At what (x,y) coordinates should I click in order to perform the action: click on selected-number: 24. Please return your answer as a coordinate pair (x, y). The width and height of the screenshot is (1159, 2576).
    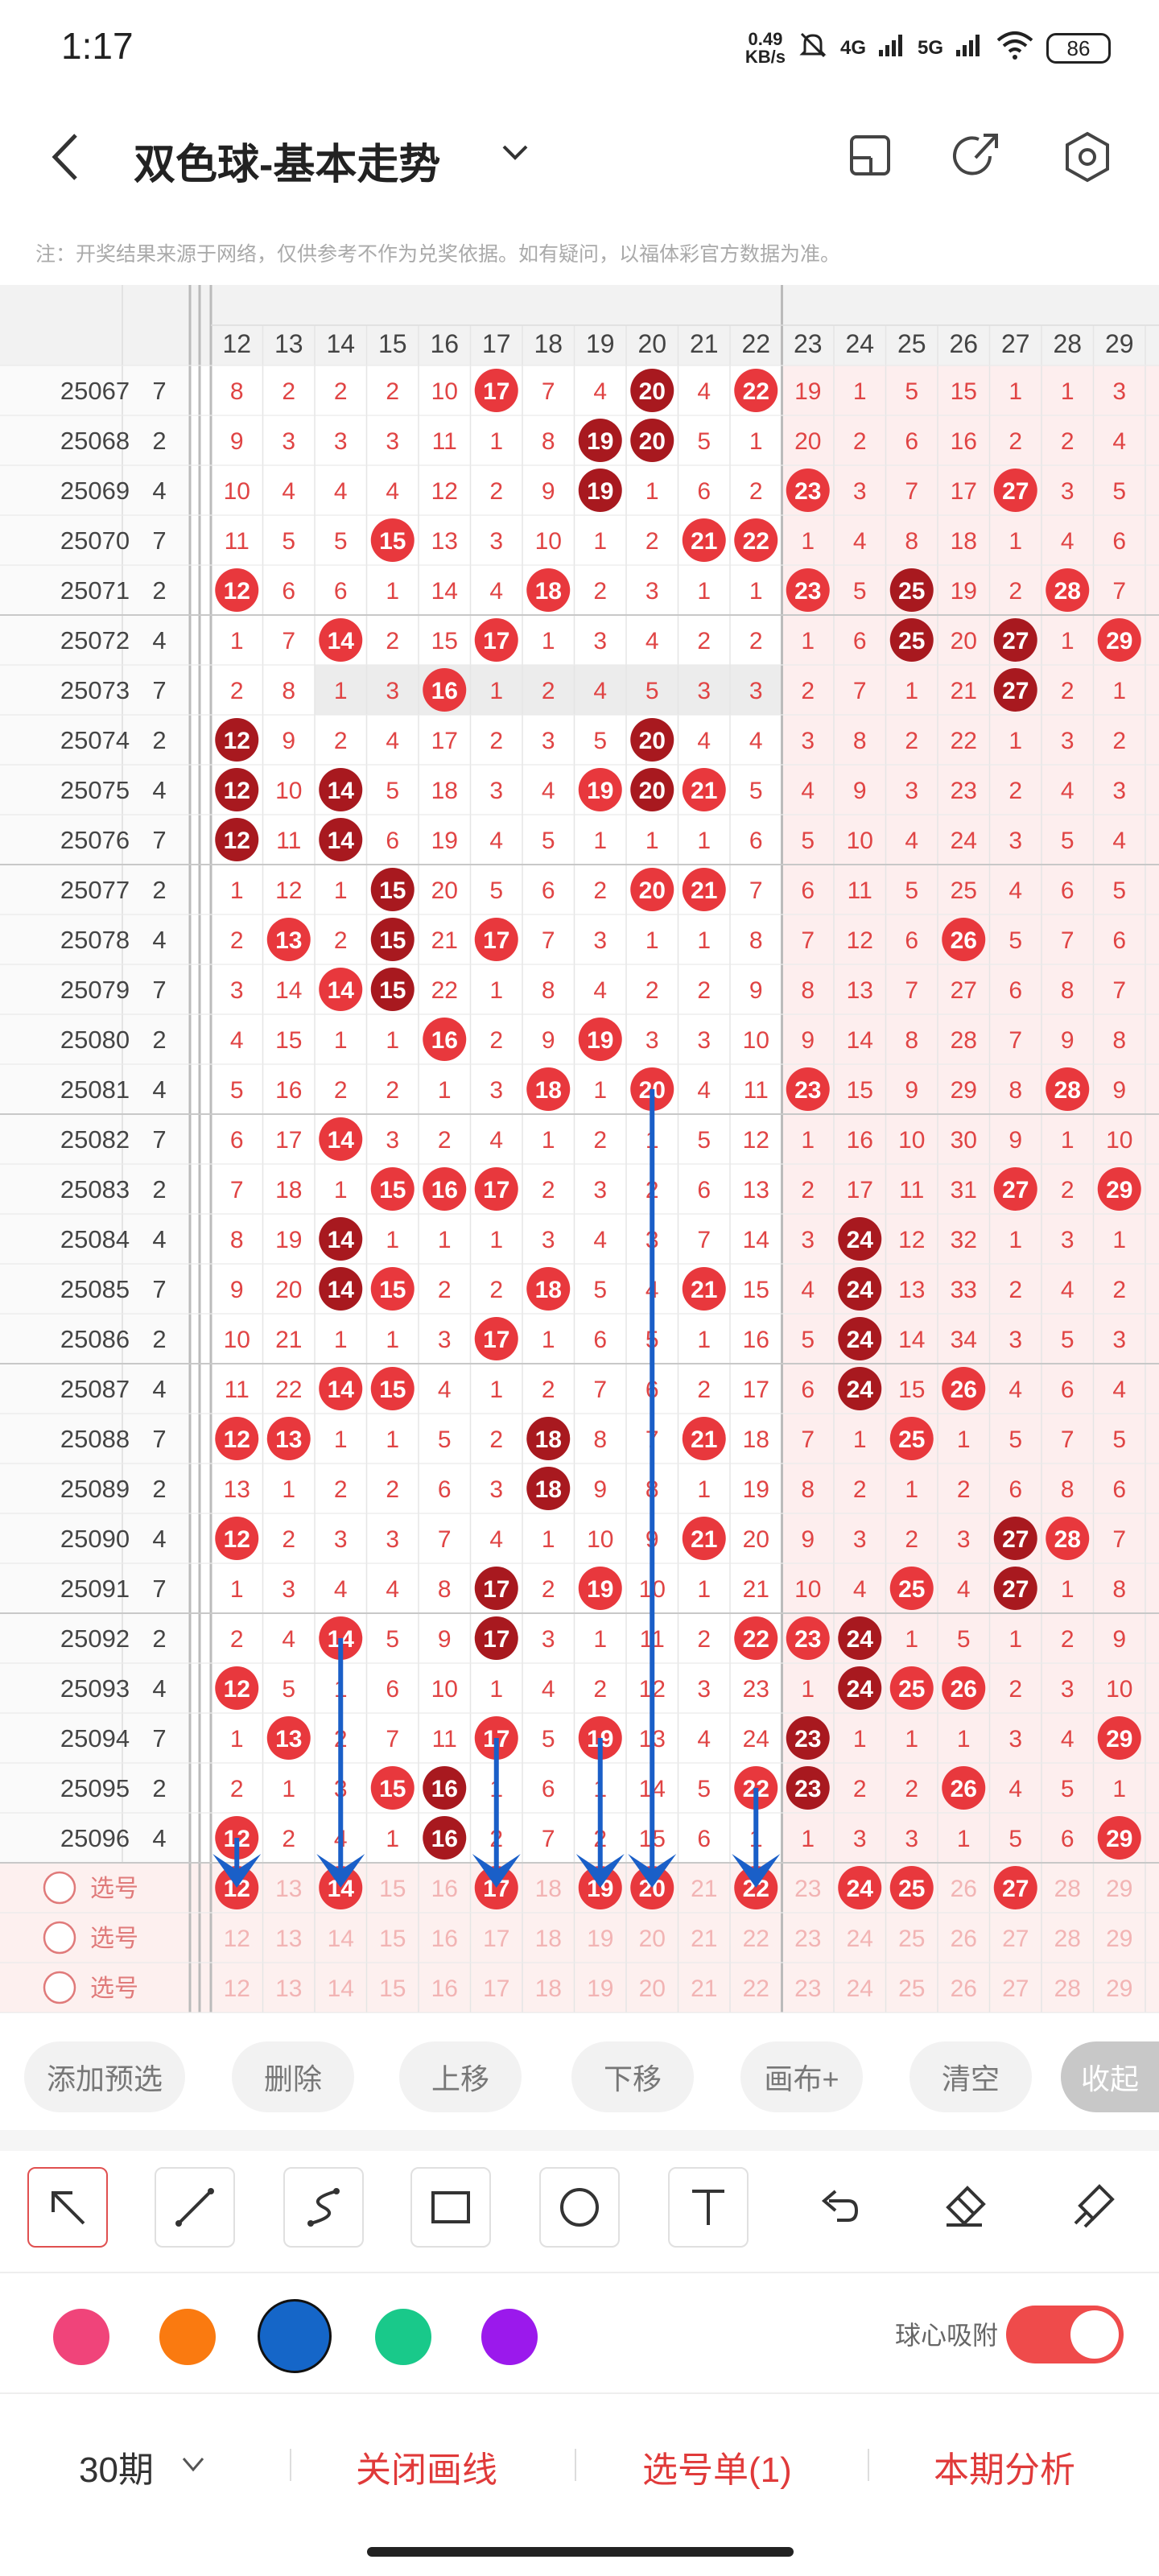
    Looking at the image, I should click on (860, 1889).